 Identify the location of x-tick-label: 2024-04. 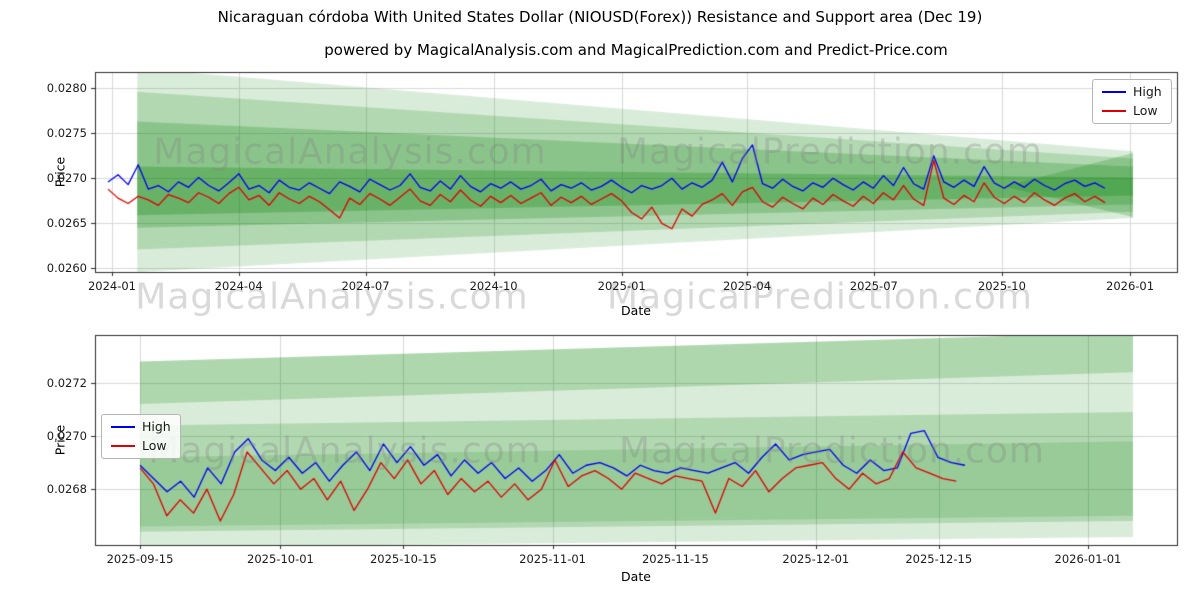
(238, 286).